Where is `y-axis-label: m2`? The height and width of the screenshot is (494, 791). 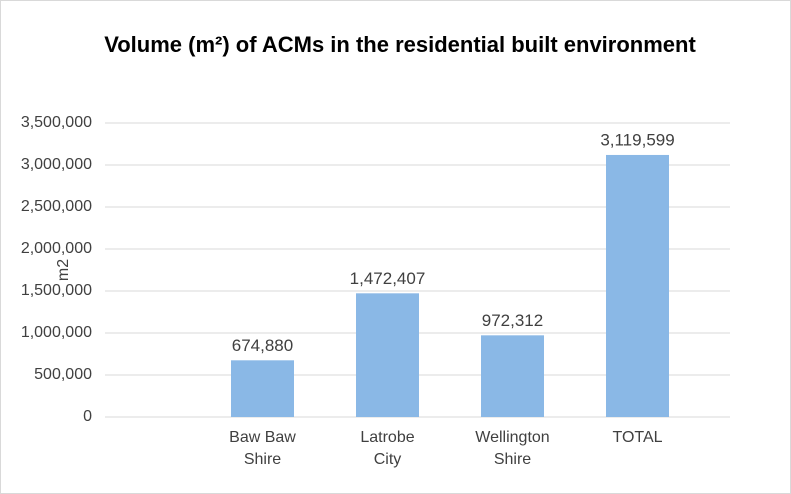
y-axis-label: m2 is located at coordinates (63, 270).